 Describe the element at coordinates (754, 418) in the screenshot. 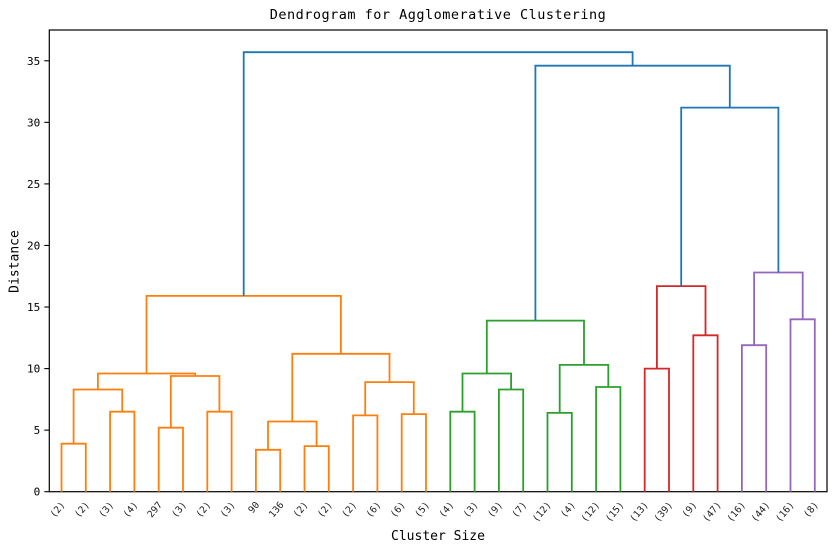

I see `dendrogram-link-P1` at that location.